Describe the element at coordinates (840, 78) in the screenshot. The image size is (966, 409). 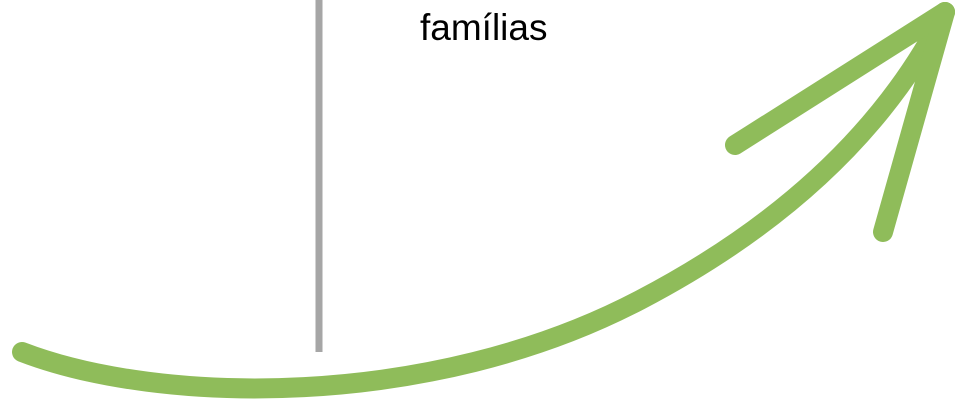
I see `arrow-head-left` at that location.